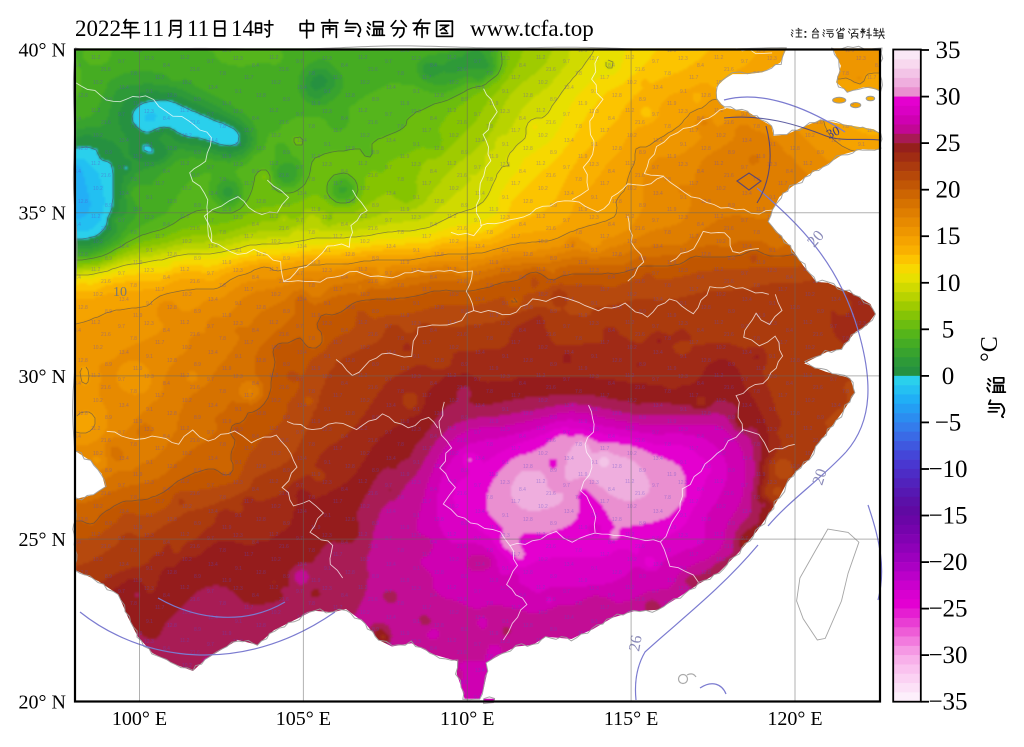 Image resolution: width=1024 pixels, height=747 pixels. What do you see at coordinates (303, 719) in the screenshot?
I see `svg-text: 105° E` at bounding box center [303, 719].